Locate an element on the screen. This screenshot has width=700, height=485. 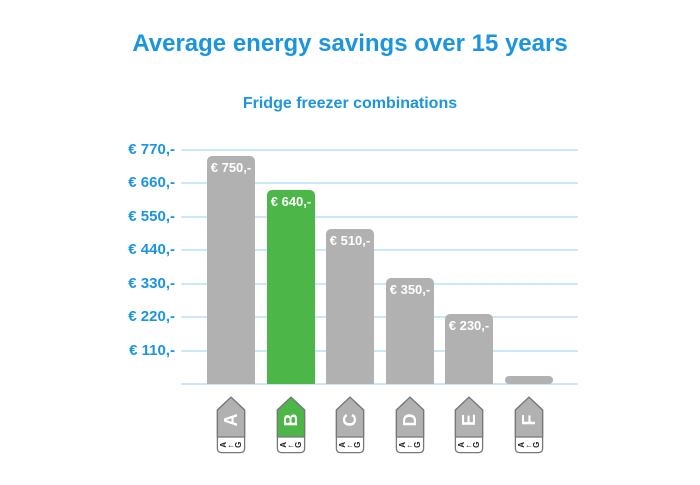
bar-value-label: € 510,- is located at coordinates (350, 240).